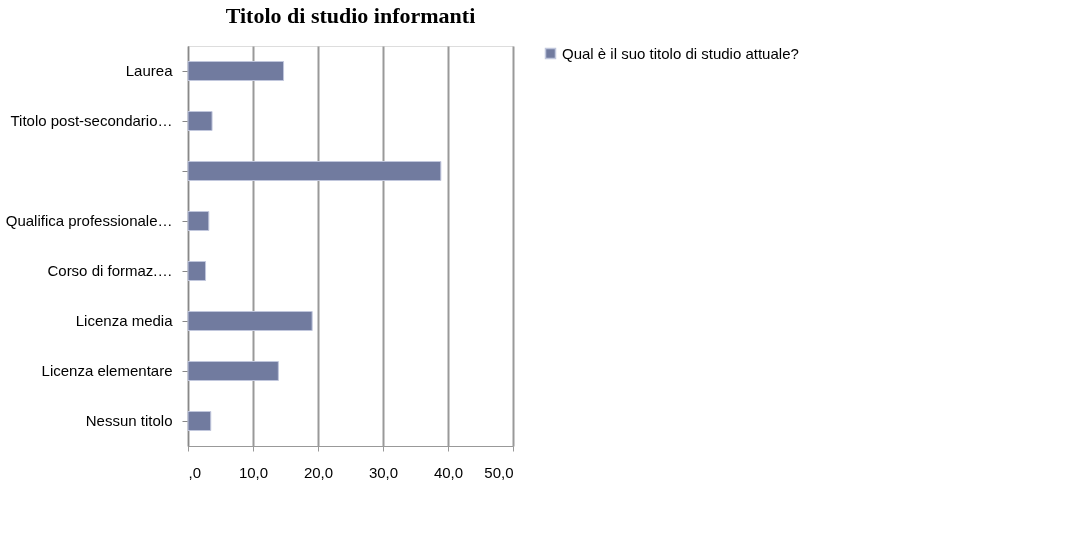 The height and width of the screenshot is (540, 1091). I want to click on x-tick-label: 40,0, so click(448, 472).